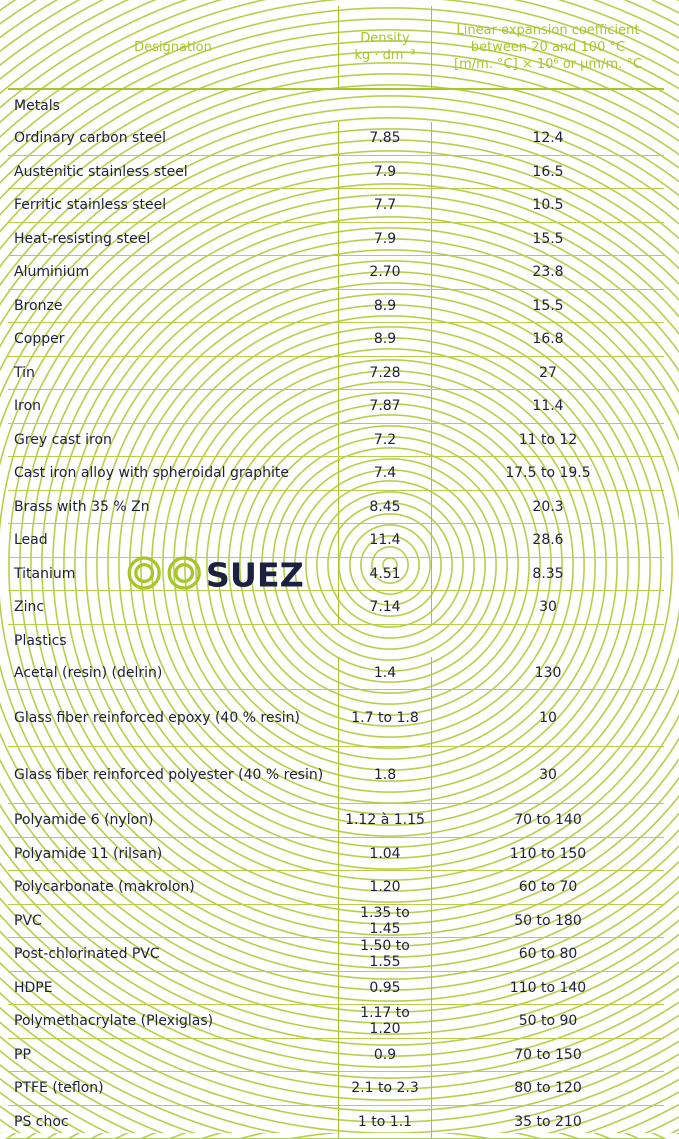 Image resolution: width=679 pixels, height=1139 pixels. I want to click on table-row: Polyamide 11 (rilsan) 1.04 110 to 150, so click(336, 854).